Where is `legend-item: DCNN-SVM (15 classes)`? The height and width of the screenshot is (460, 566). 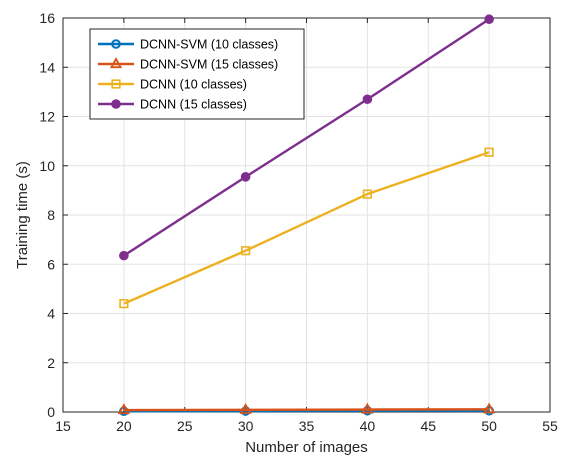 legend-item: DCNN-SVM (15 classes) is located at coordinates (188, 64).